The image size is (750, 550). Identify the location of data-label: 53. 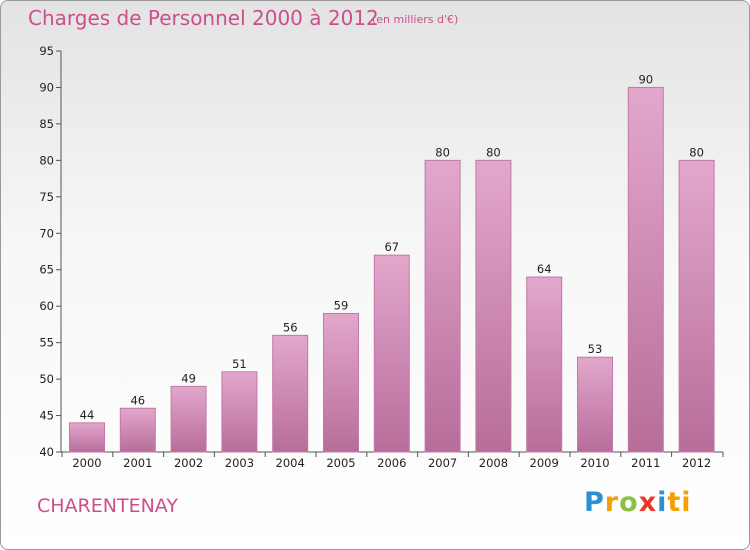
(595, 349).